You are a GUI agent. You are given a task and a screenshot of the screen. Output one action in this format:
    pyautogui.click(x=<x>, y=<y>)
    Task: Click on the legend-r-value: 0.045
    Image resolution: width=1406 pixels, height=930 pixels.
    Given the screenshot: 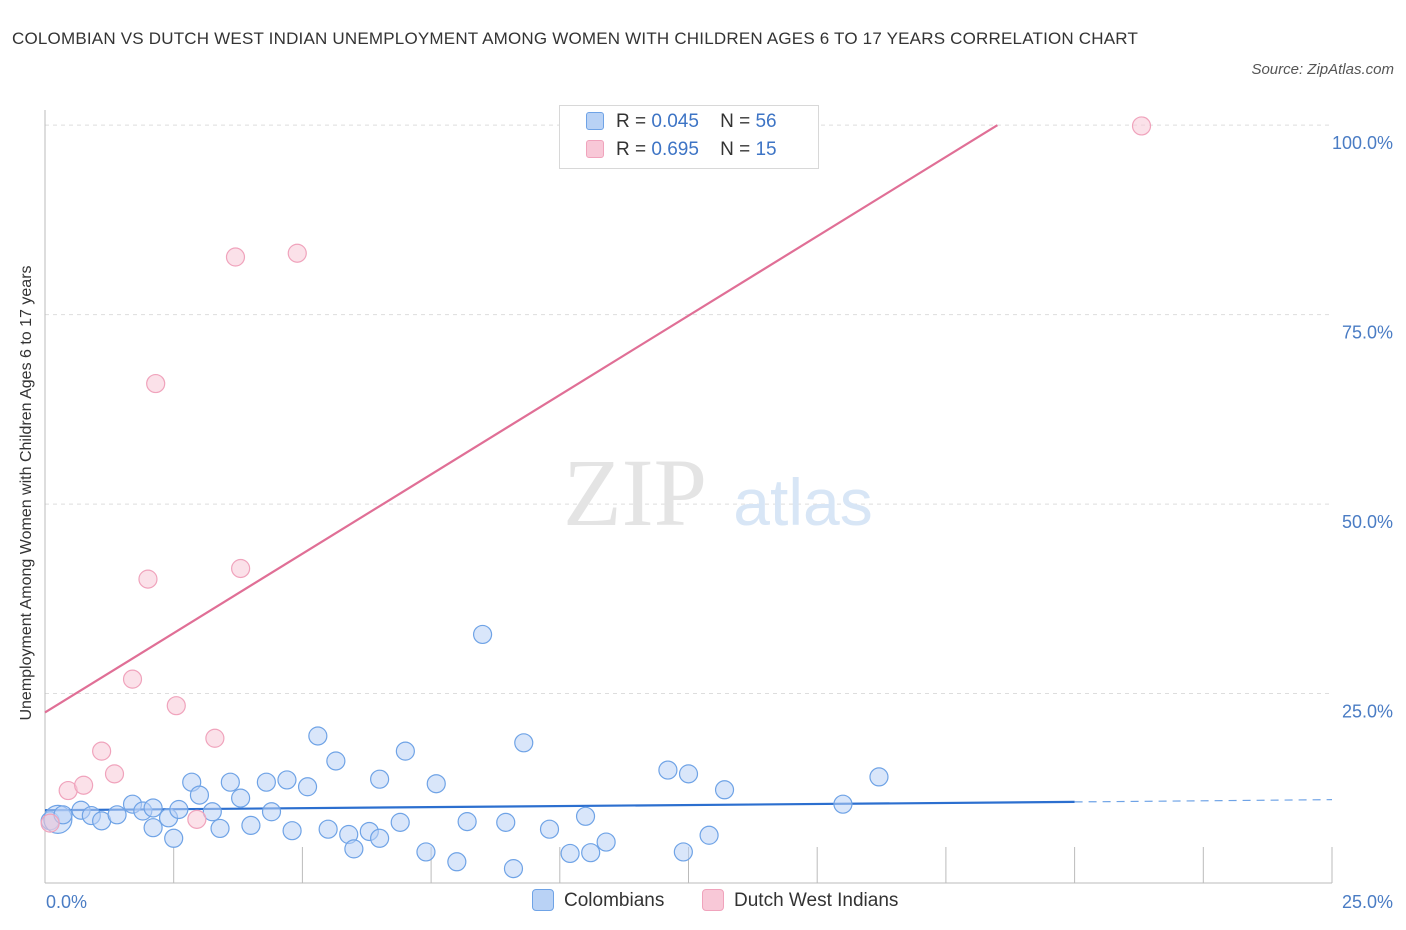 What is the action you would take?
    pyautogui.click(x=675, y=121)
    